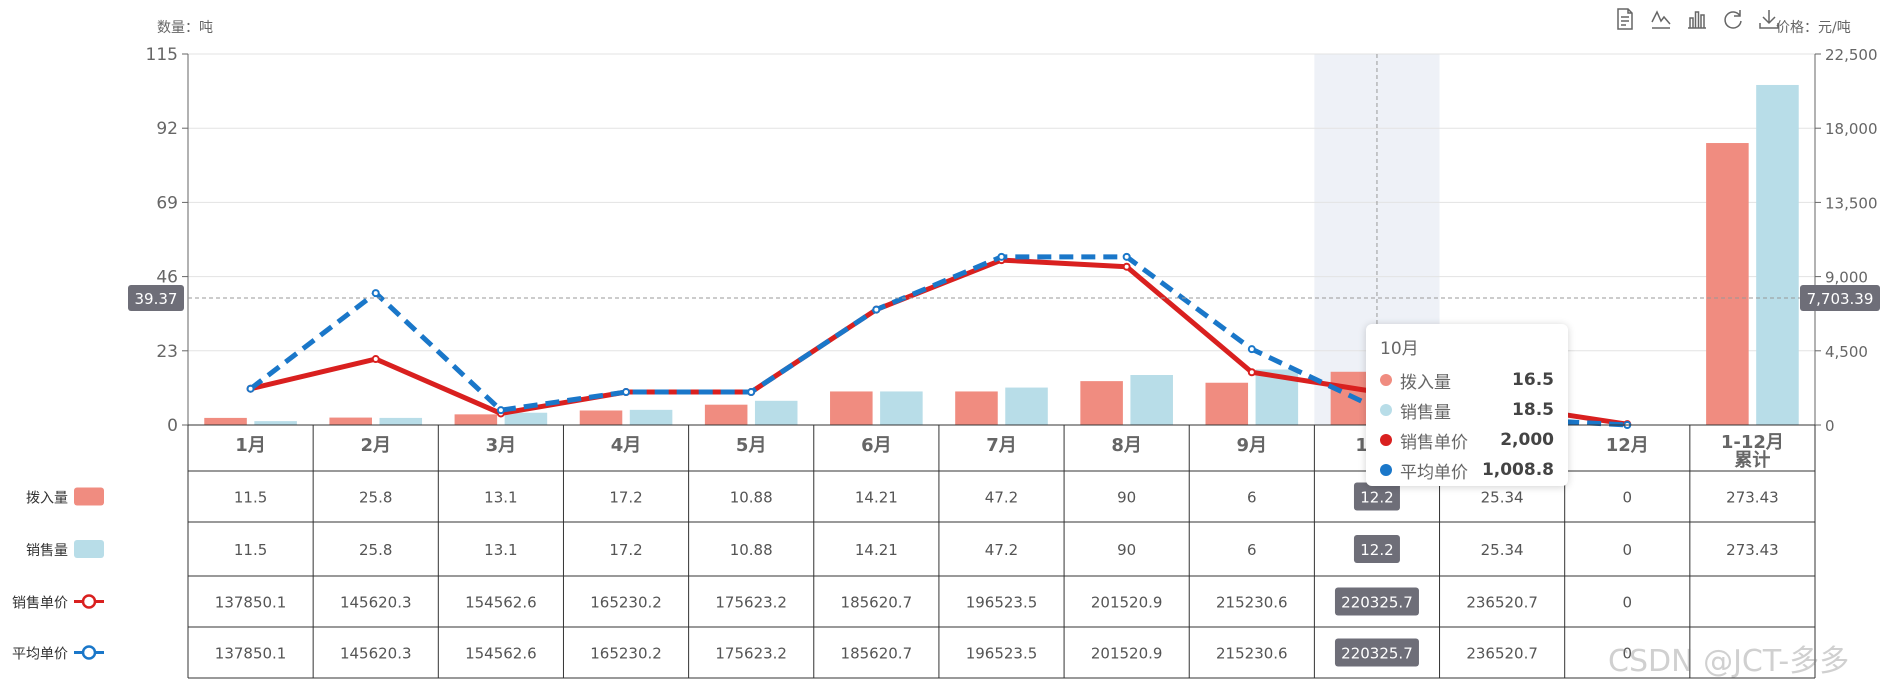 This screenshot has height=689, width=1886. What do you see at coordinates (876, 550) in the screenshot?
I see `table-cell: 14.21` at bounding box center [876, 550].